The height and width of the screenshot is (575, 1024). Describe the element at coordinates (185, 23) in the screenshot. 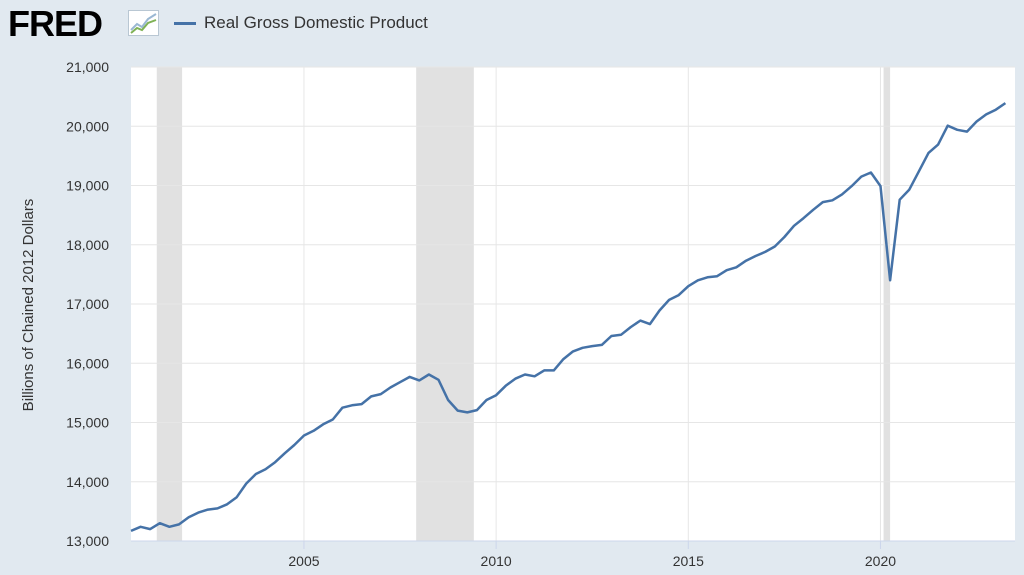

I see `legend-line-swatch` at that location.